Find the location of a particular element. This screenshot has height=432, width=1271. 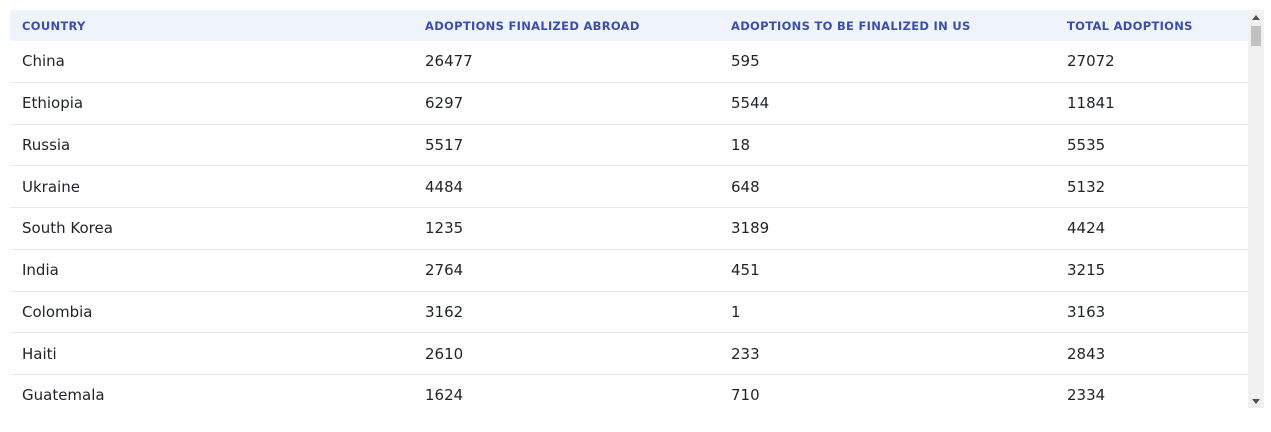

cell-country: India is located at coordinates (40, 270).